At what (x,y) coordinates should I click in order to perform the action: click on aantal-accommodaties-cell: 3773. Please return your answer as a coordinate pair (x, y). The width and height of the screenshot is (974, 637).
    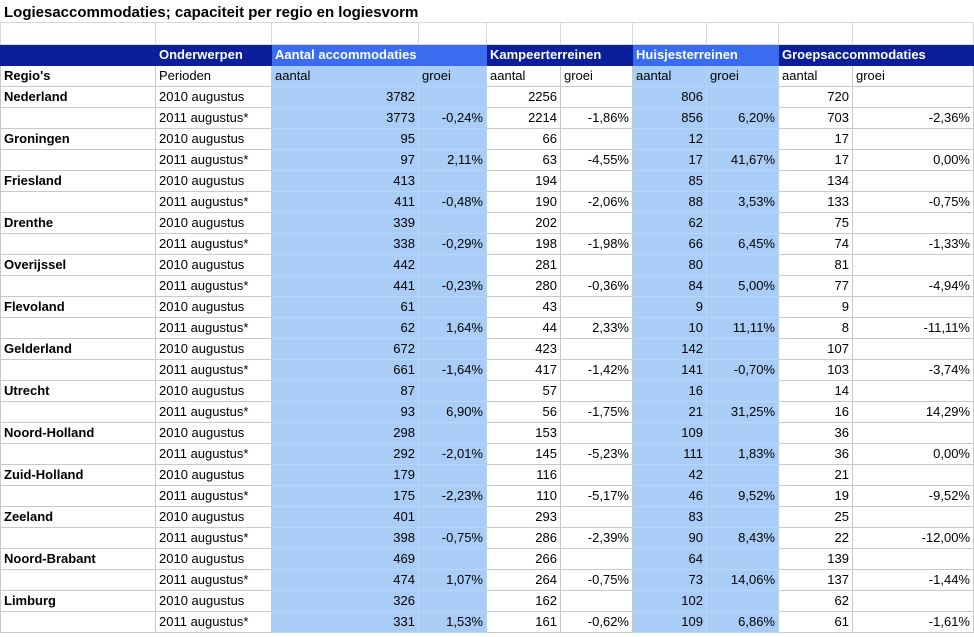
    Looking at the image, I should click on (345, 118).